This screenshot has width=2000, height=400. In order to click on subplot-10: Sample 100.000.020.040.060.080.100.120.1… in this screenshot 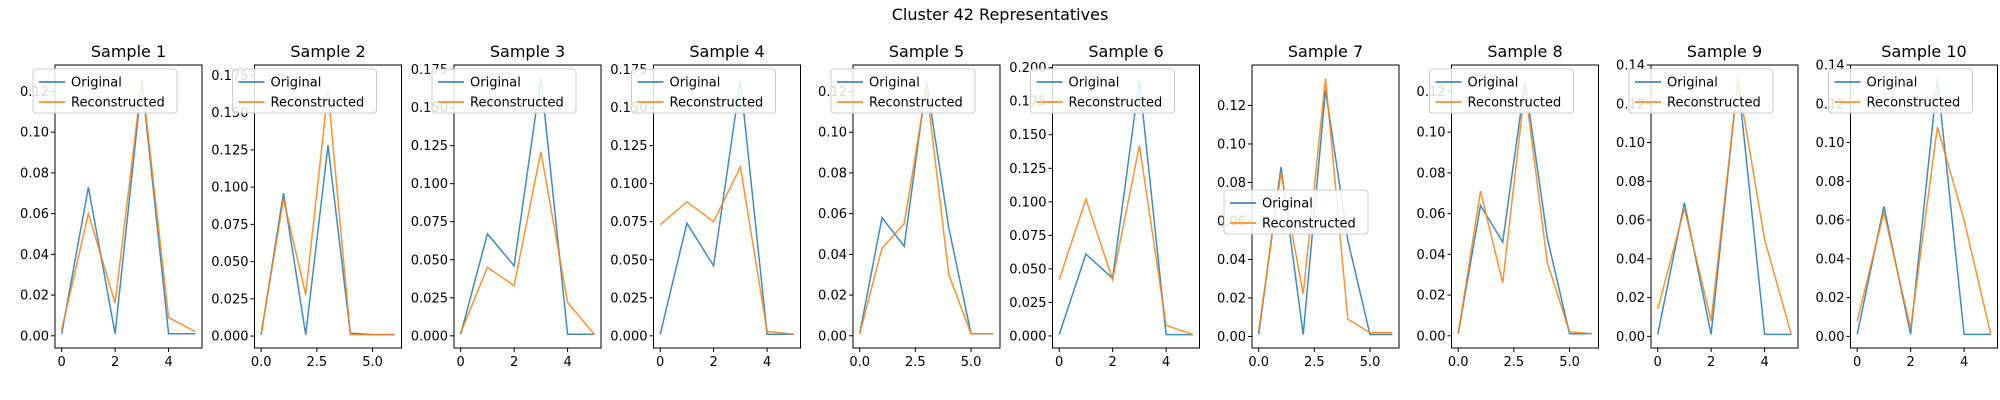, I will do `click(1907, 206)`.